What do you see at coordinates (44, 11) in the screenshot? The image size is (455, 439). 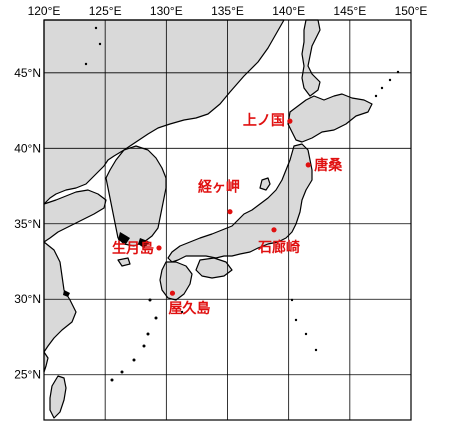 I see `longitude-tick-label: 120°E` at bounding box center [44, 11].